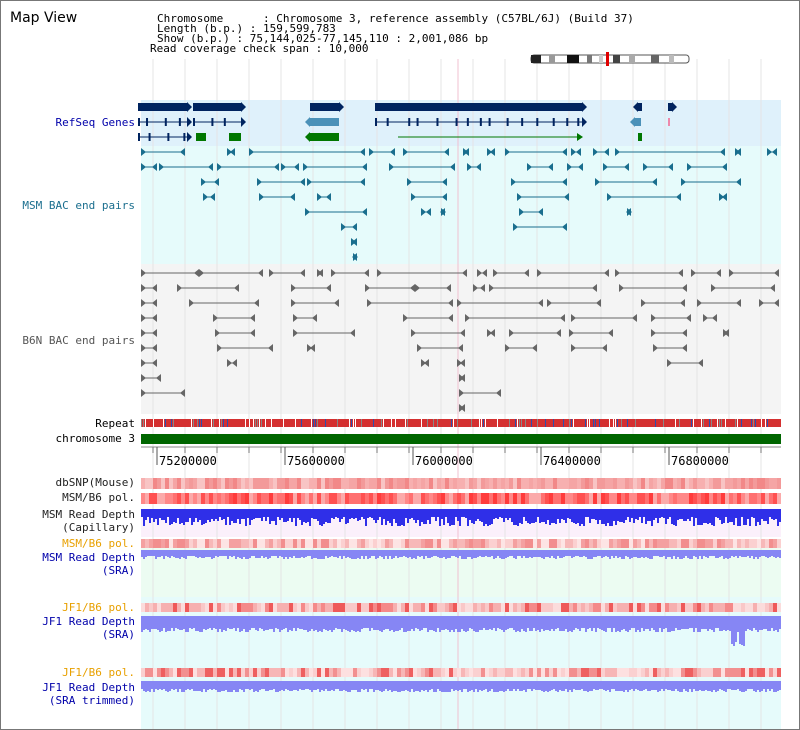 This screenshot has height=730, width=800. What do you see at coordinates (88, 628) in the screenshot?
I see `track-label-jf1-depth-sra: JF1 Read Depth (SRA)` at bounding box center [88, 628].